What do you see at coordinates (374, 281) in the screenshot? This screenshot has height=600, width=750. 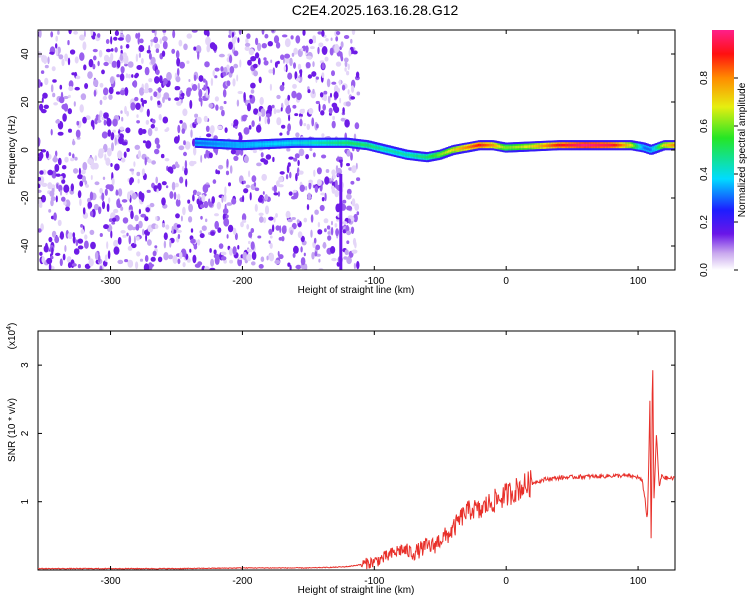 I see `x-tick-label: -100` at bounding box center [374, 281].